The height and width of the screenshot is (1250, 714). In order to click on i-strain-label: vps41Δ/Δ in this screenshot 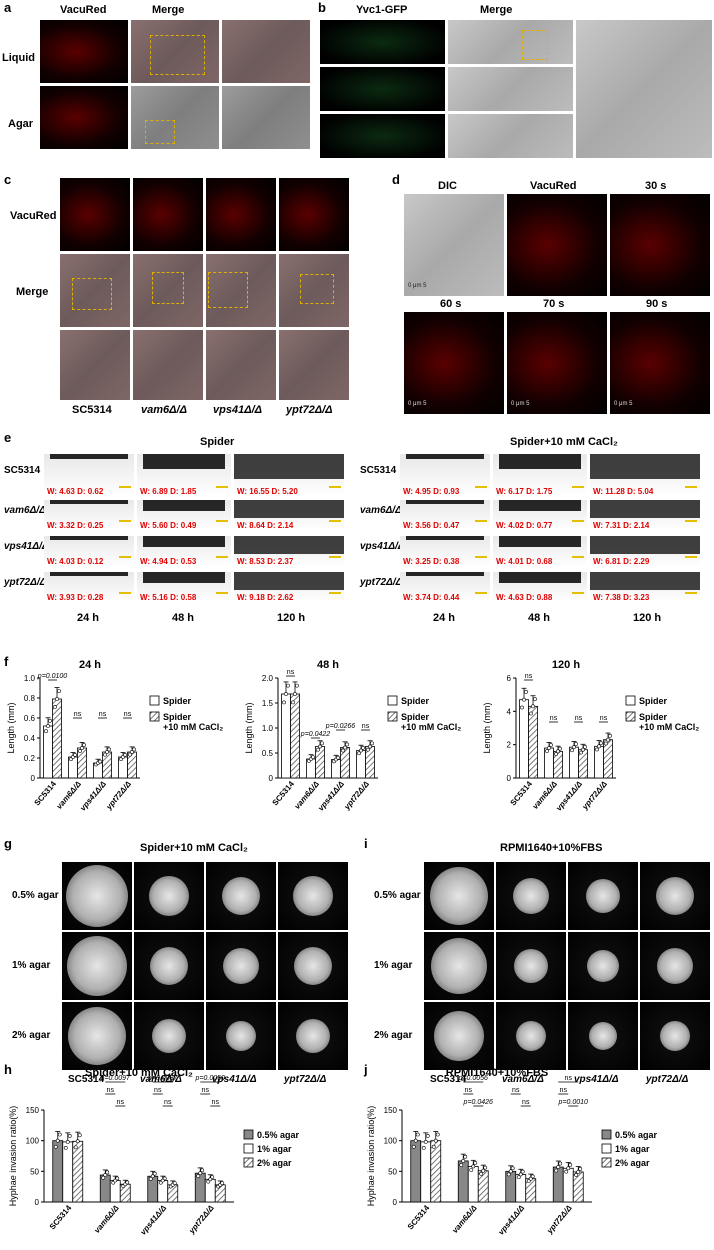, I will do `click(596, 1079)`.